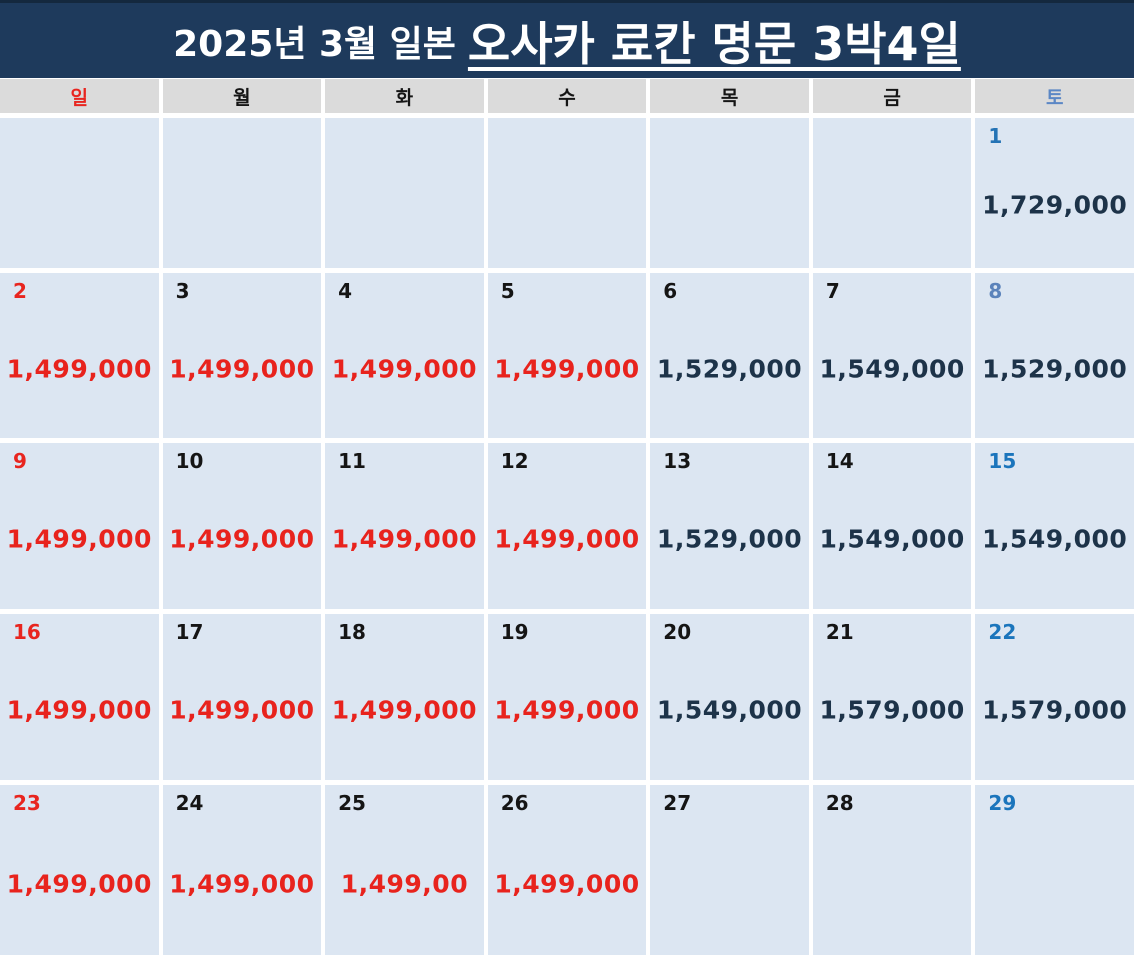 This screenshot has width=1134, height=960. Describe the element at coordinates (839, 803) in the screenshot. I see `day-number: 28` at that location.